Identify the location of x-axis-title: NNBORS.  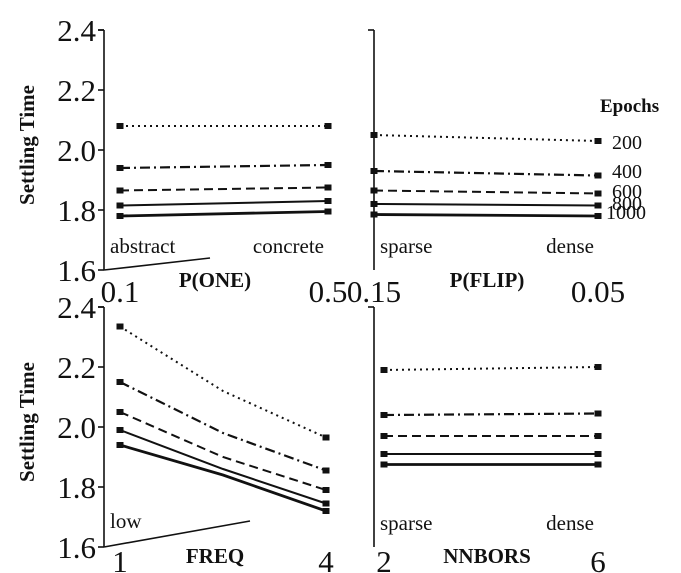
(487, 556).